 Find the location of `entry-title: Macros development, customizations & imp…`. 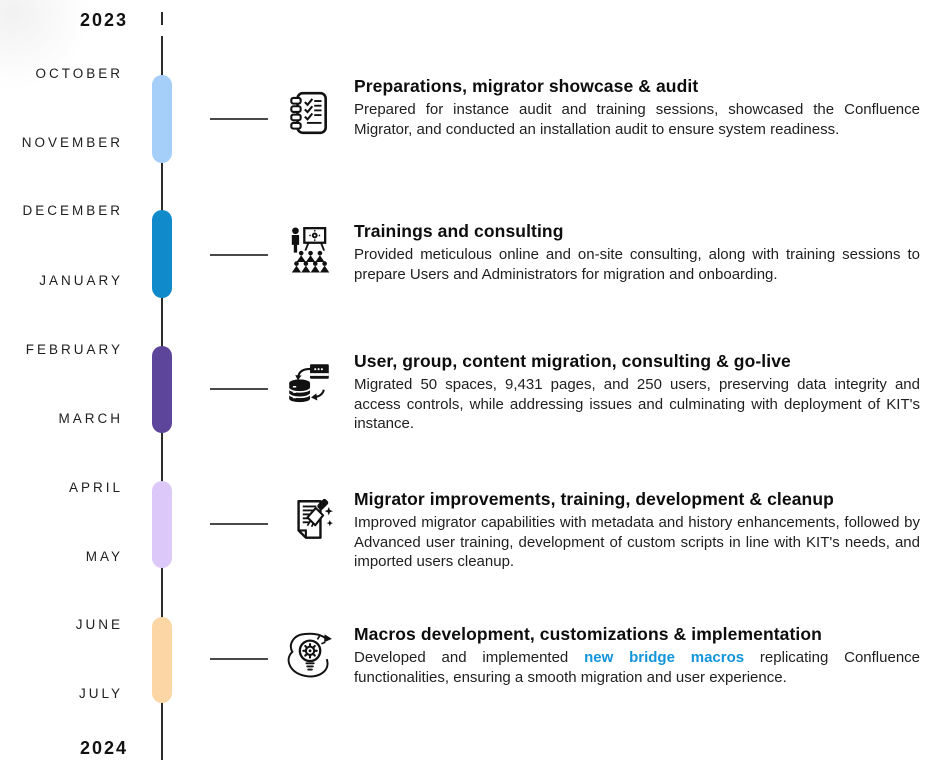

entry-title: Macros development, customizations & imp… is located at coordinates (588, 634).